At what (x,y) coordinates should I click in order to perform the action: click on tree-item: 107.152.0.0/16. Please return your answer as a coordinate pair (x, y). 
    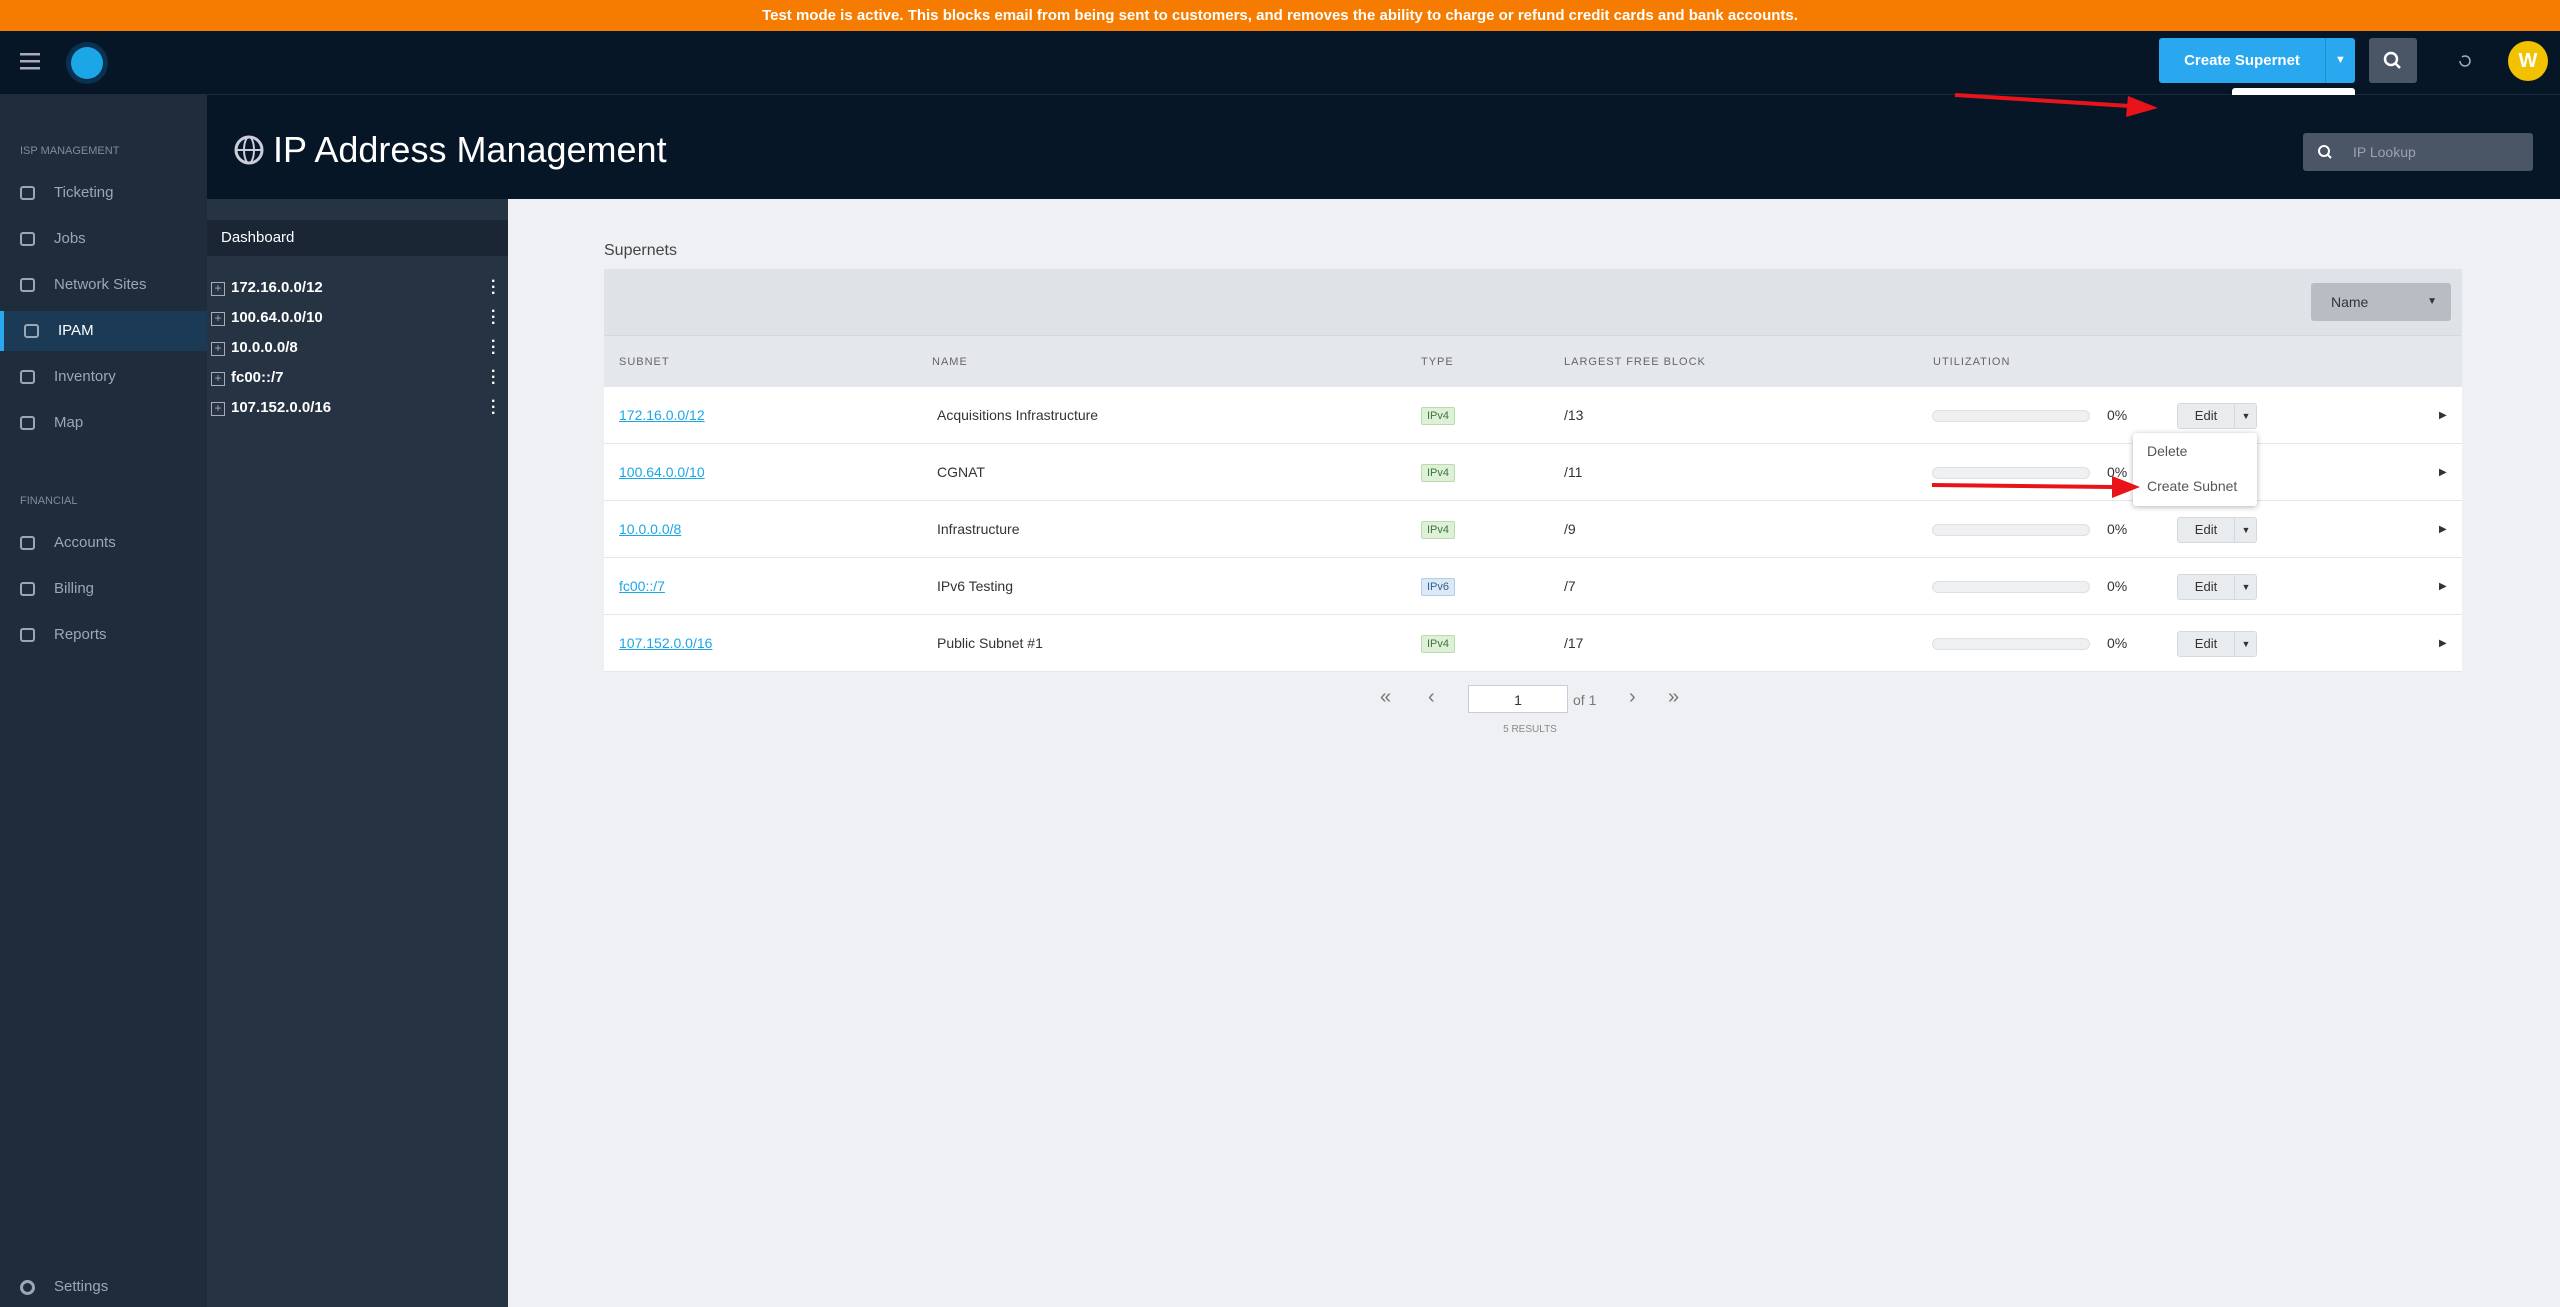
    Looking at the image, I should click on (281, 407).